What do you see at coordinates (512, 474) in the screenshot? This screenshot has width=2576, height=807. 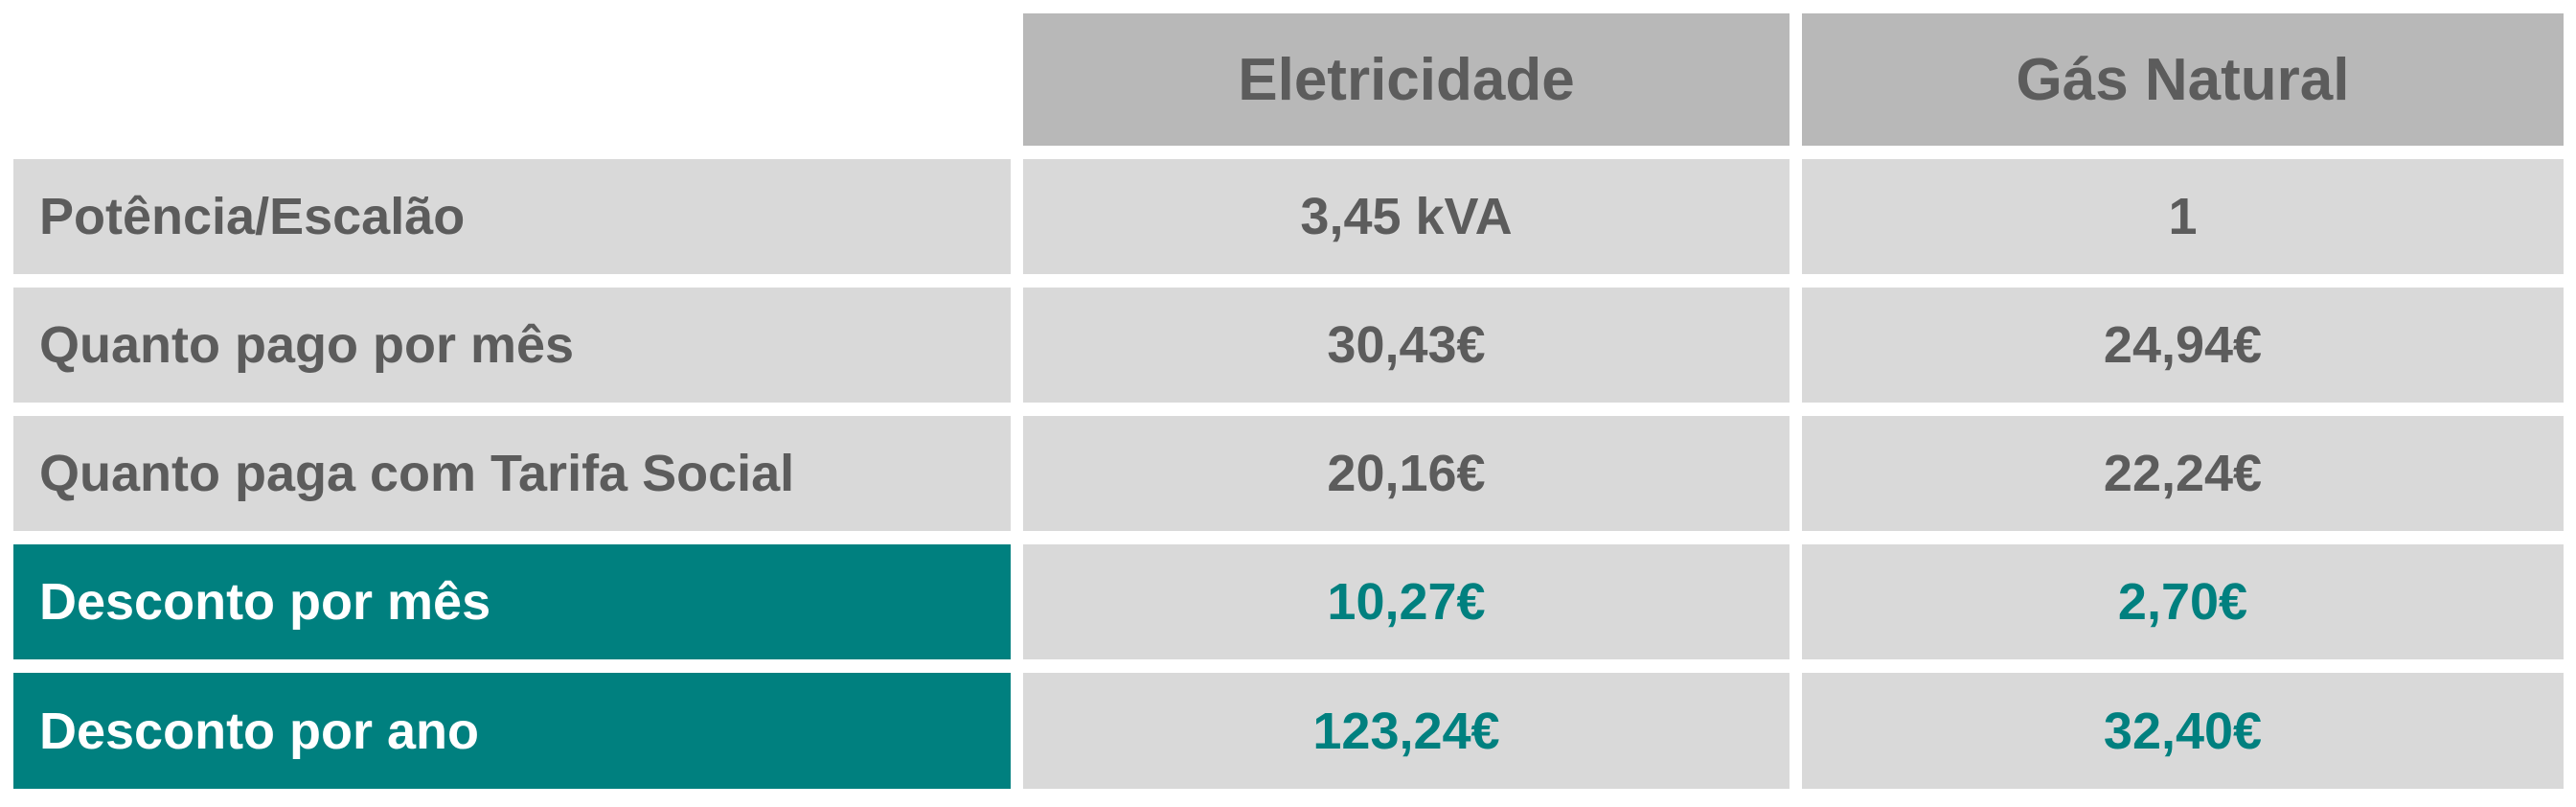 I see `row-label-social-tariff: Quanto paga com Tarifa Social` at bounding box center [512, 474].